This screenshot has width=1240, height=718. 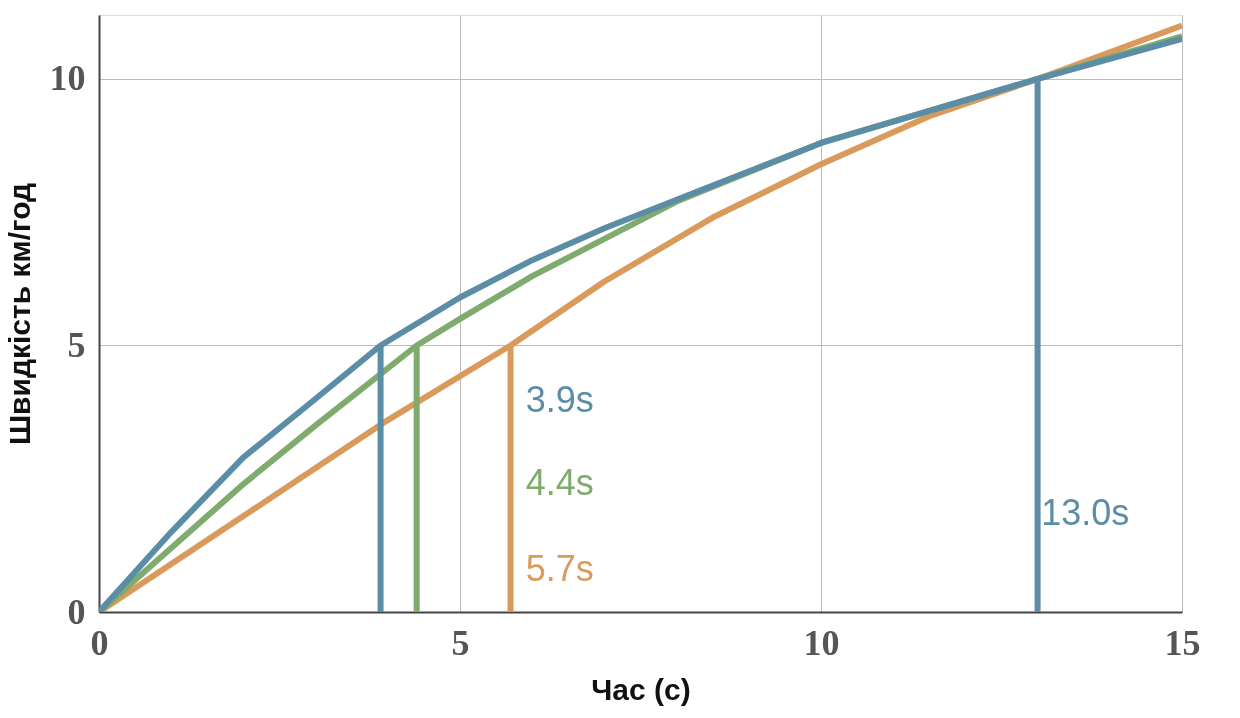 I want to click on y-tick-label: 0, so click(x=76, y=611).